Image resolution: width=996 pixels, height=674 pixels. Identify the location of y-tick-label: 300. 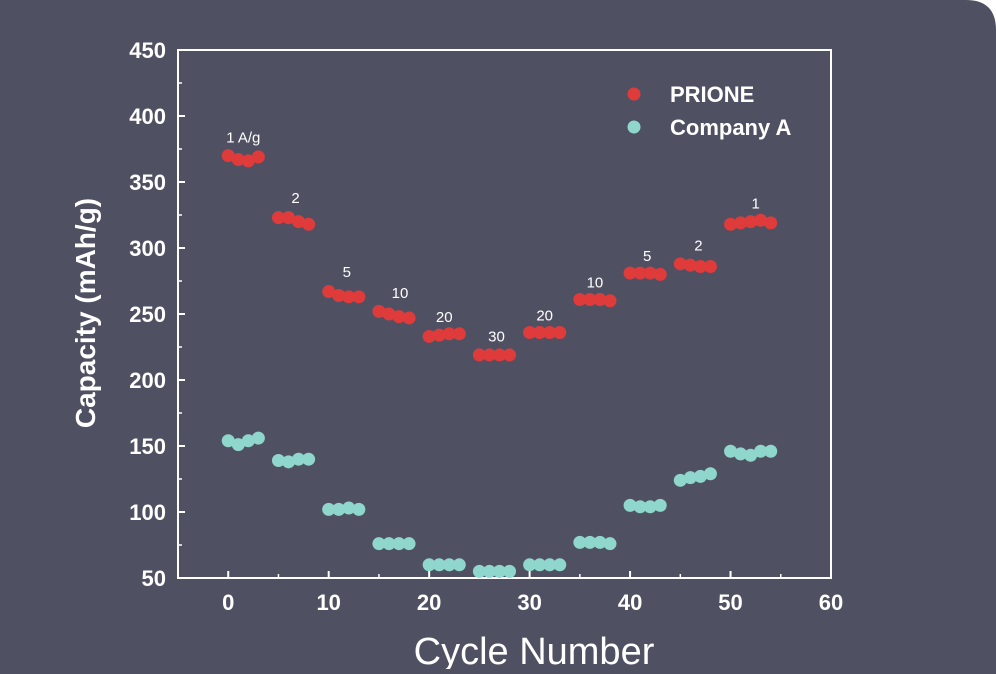
(147, 248).